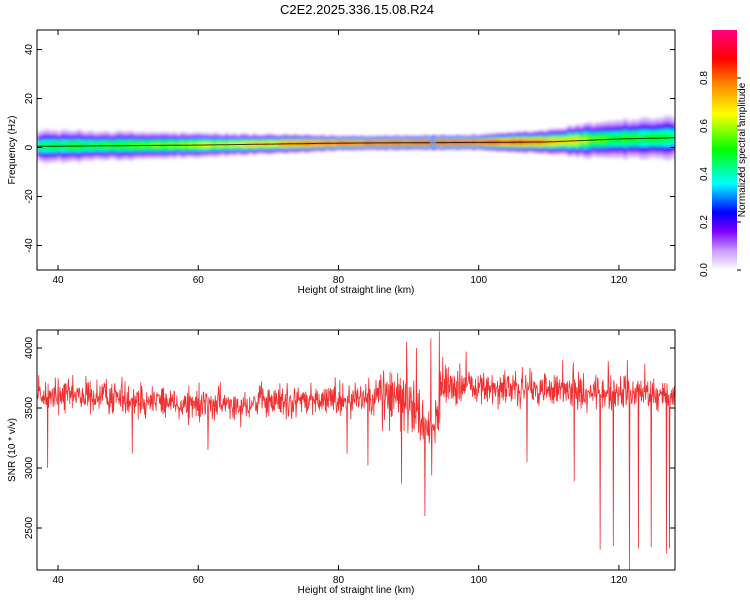 The height and width of the screenshot is (600, 750). Describe the element at coordinates (478, 280) in the screenshot. I see `spectrogram-xtick-label: 100` at that location.